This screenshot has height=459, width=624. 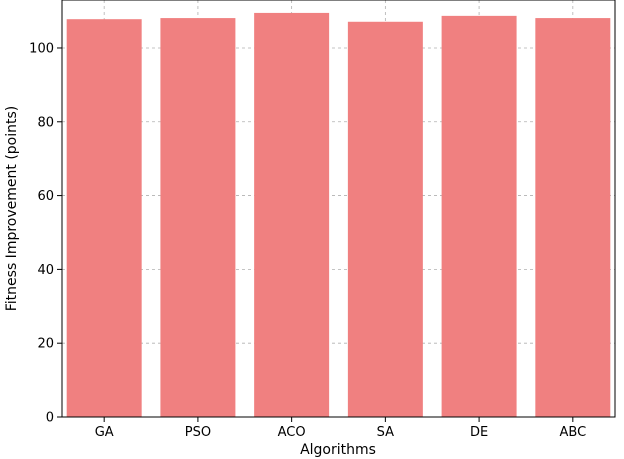 What do you see at coordinates (45, 344) in the screenshot?
I see `y-tick-label: 20` at bounding box center [45, 344].